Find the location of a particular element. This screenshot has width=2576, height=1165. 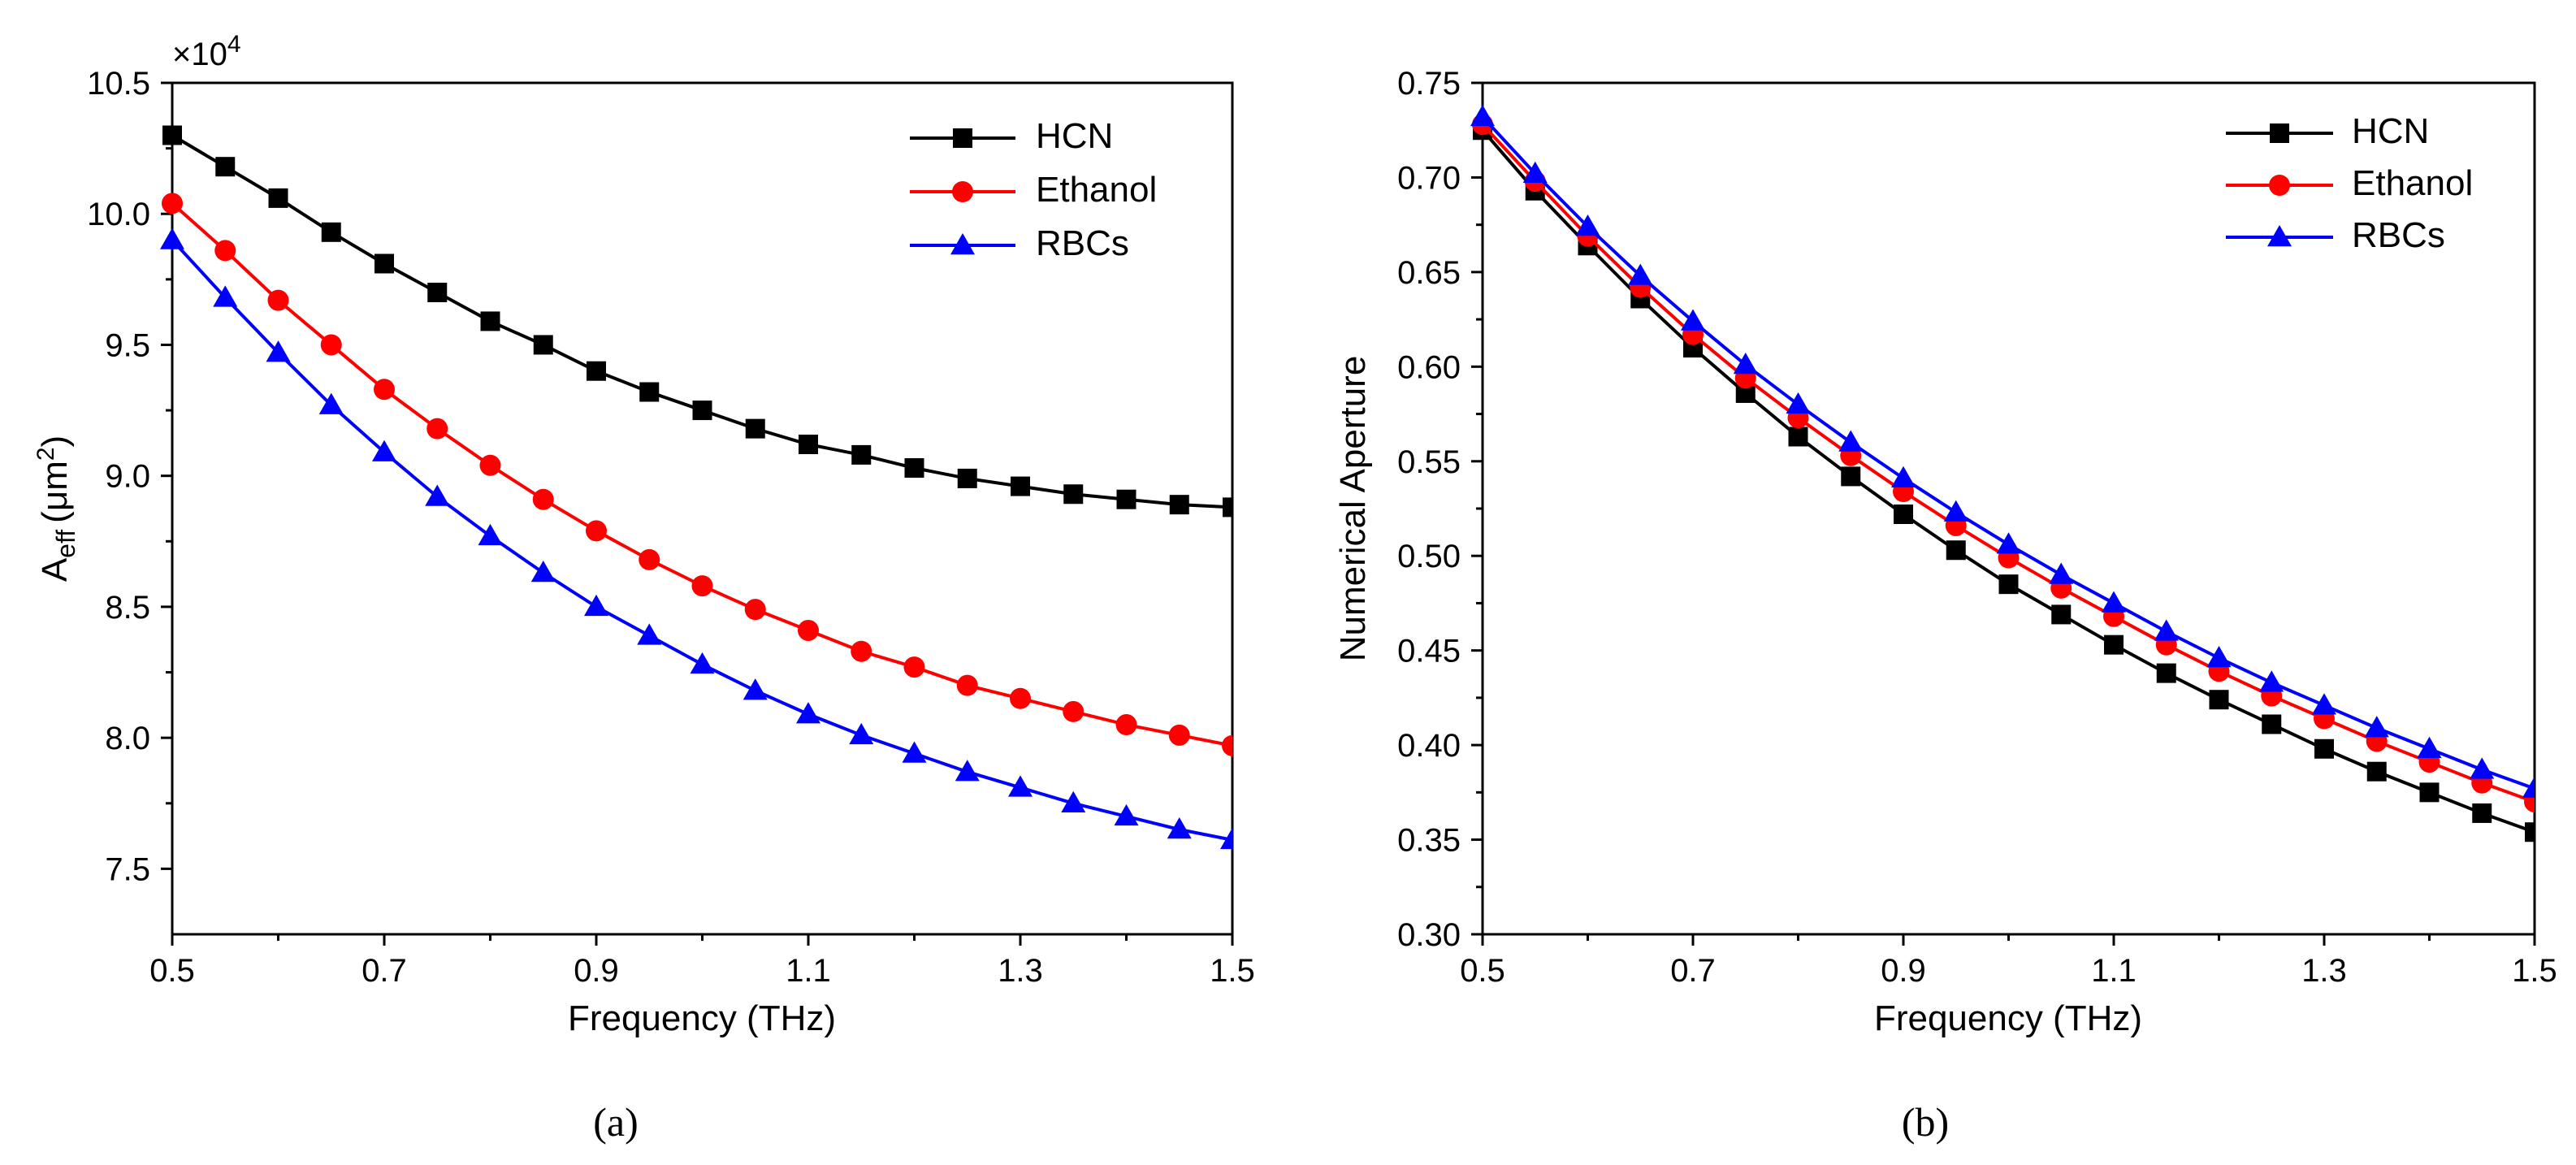

y-tick-label: 8.5 is located at coordinates (127, 608).